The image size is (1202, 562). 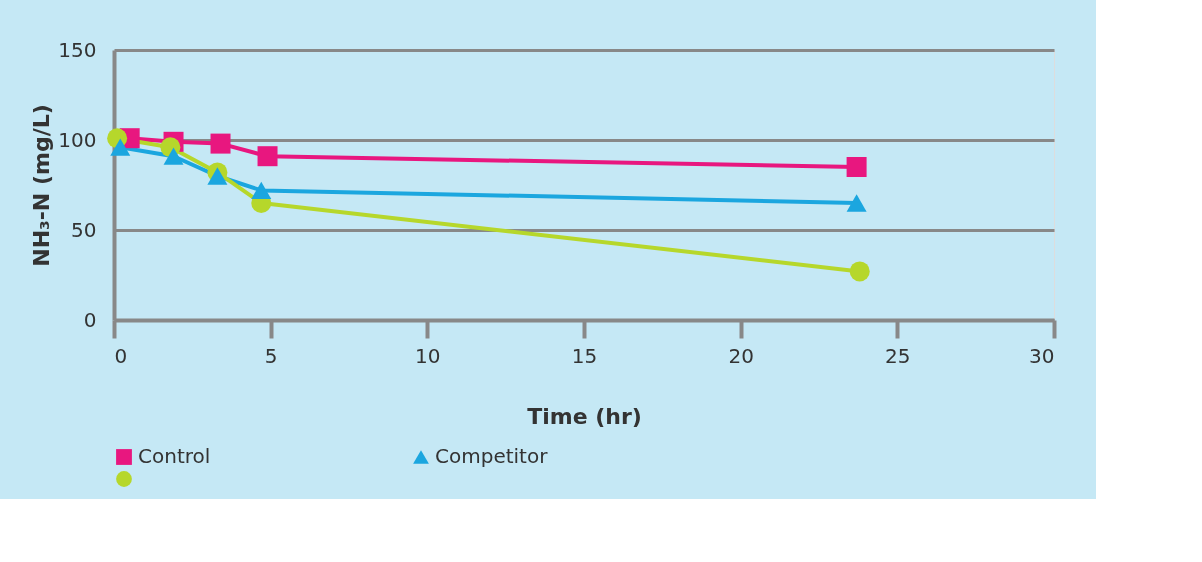 What do you see at coordinates (90, 319) in the screenshot?
I see `y-tick-label: 0` at bounding box center [90, 319].